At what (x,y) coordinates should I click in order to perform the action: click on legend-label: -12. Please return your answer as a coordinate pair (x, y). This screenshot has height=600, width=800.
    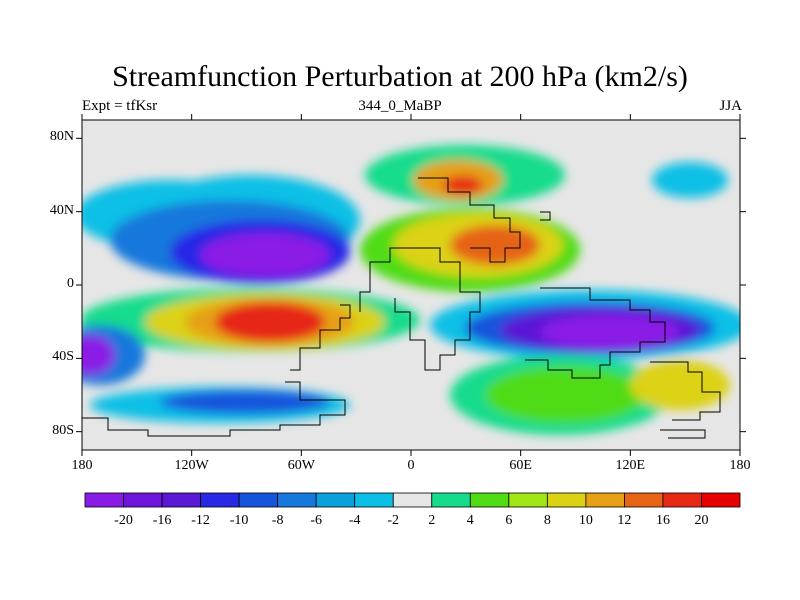
    Looking at the image, I should click on (200, 520).